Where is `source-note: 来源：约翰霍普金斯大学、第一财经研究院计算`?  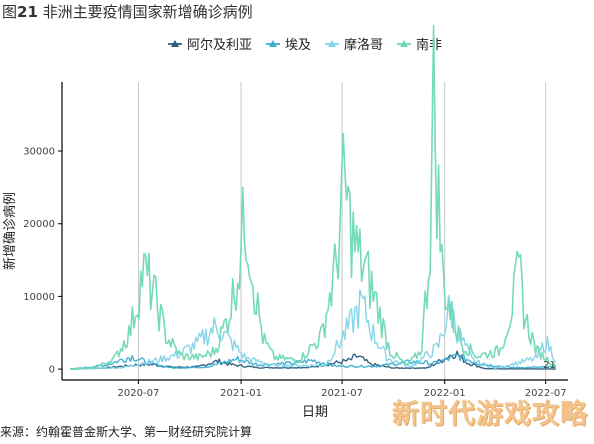
source-note: 来源：约翰霍普金斯大学、第一财经研究院计算 is located at coordinates (126, 432).